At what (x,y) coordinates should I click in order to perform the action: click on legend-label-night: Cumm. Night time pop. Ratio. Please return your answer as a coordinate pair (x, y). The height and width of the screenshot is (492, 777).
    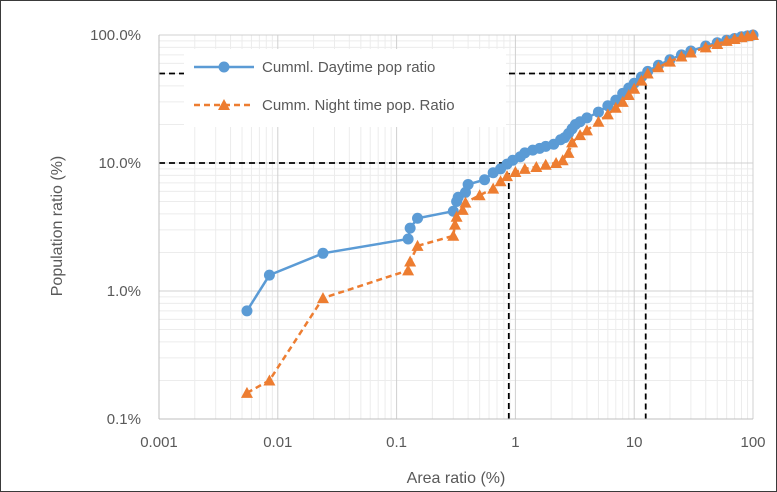
    Looking at the image, I should click on (358, 105).